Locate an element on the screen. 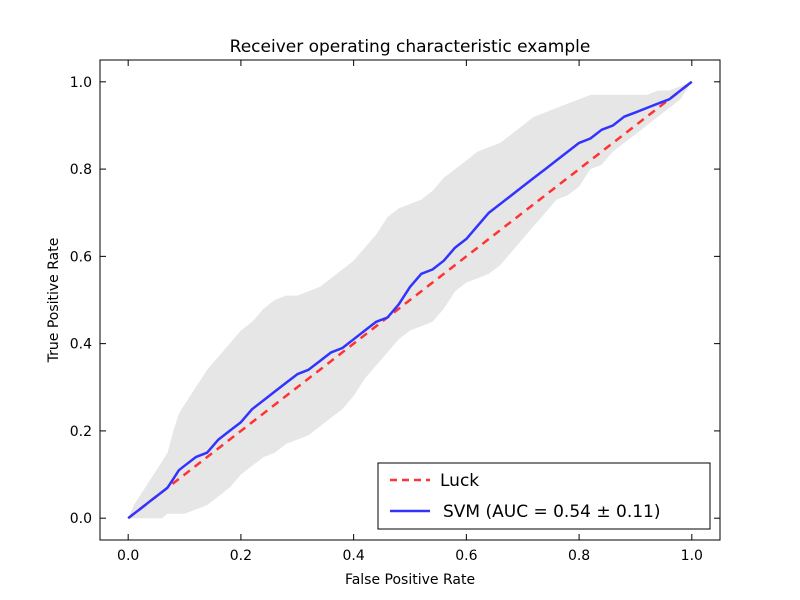  legend-box is located at coordinates (544, 496).